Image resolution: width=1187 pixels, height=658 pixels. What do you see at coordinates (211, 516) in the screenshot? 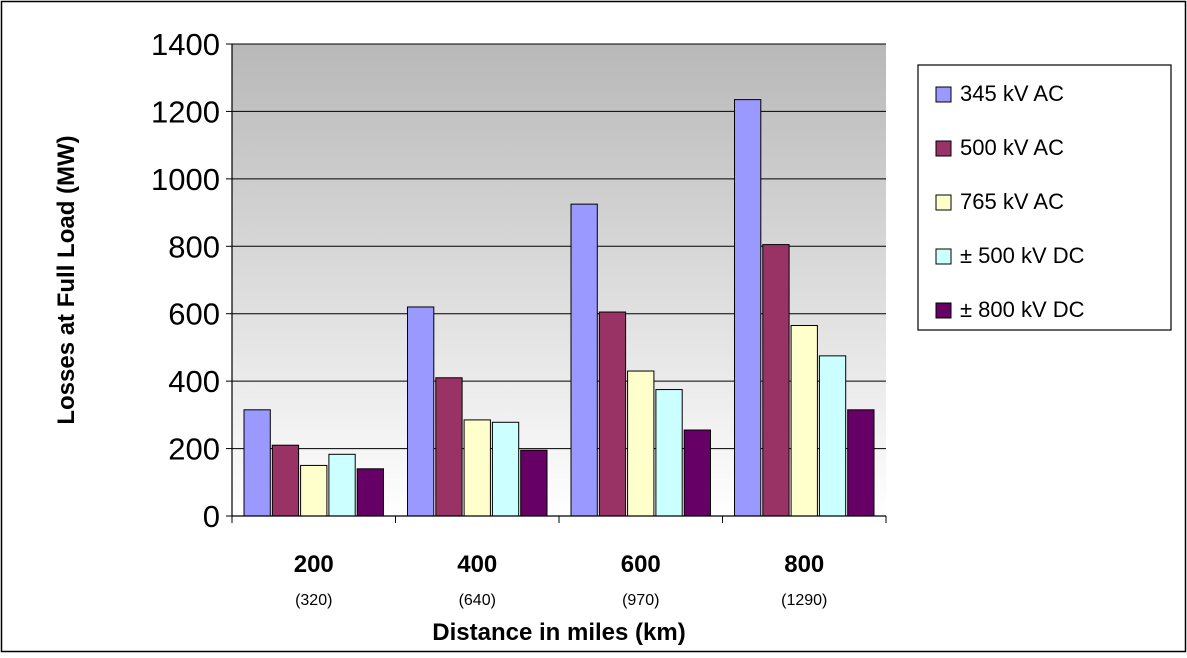
I see `y-tick-label: 0` at bounding box center [211, 516].